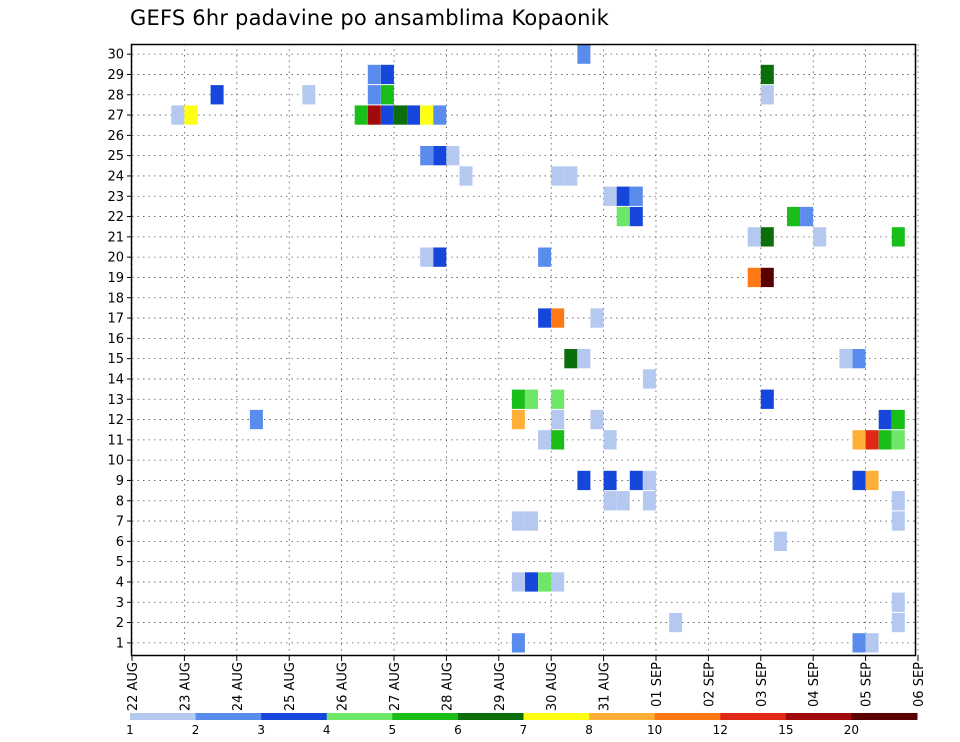  Describe the element at coordinates (185, 686) in the screenshot. I see `x-tick-label: 23 AUG` at that location.